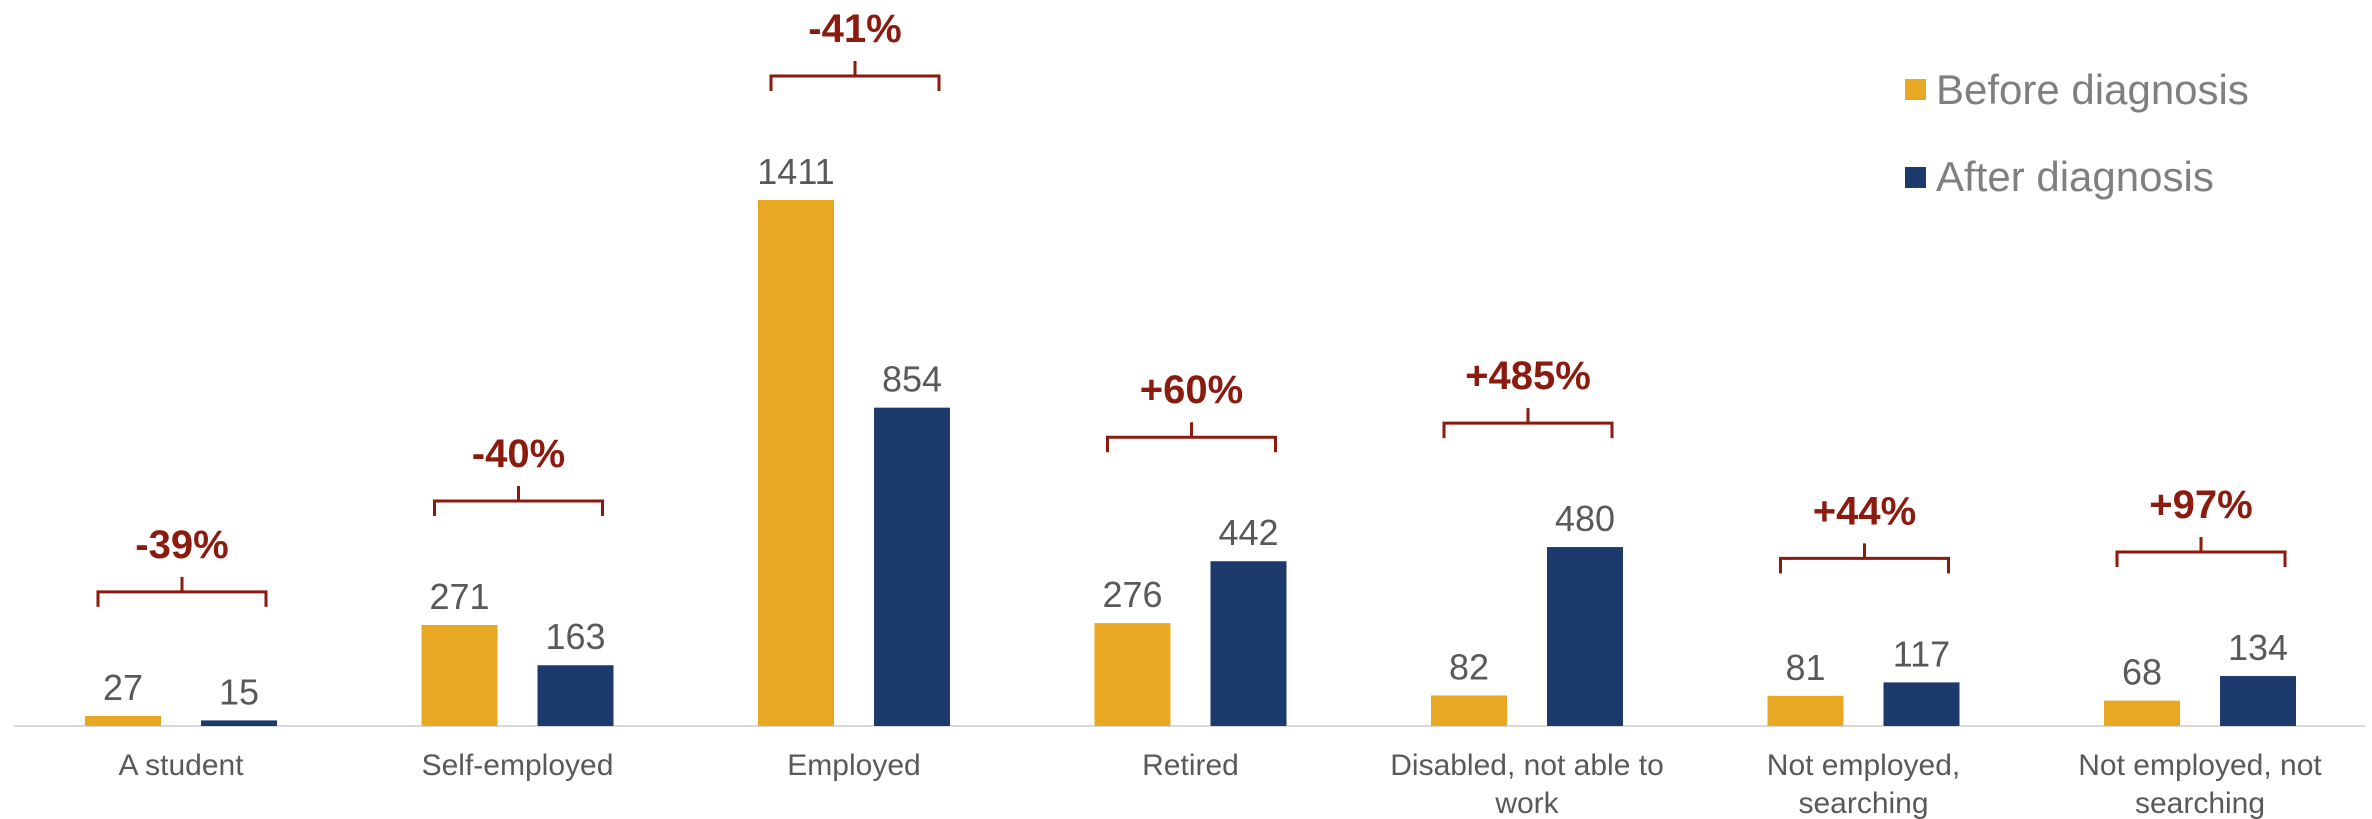 This screenshot has width=2372, height=819. What do you see at coordinates (2200, 765) in the screenshot?
I see `category-label: Not employed, not` at bounding box center [2200, 765].